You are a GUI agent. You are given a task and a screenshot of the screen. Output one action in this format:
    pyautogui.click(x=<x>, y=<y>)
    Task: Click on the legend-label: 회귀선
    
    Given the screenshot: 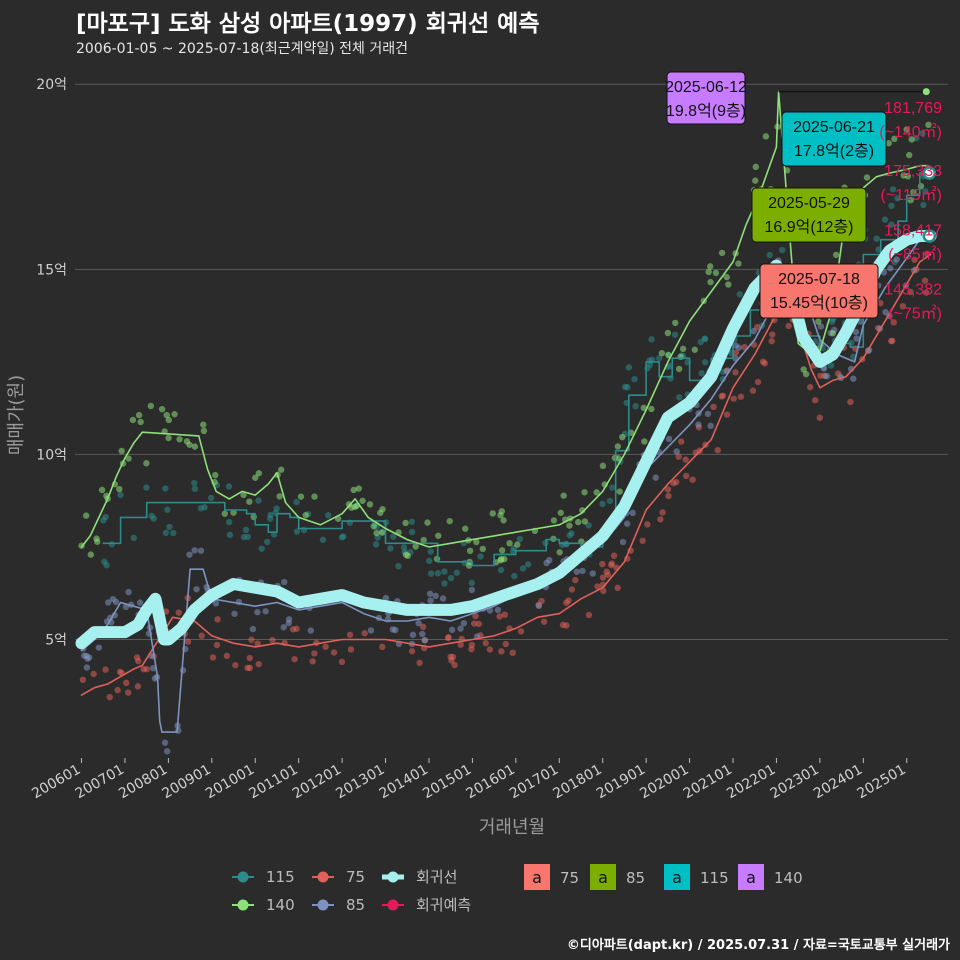 What is the action you would take?
    pyautogui.click(x=436, y=877)
    